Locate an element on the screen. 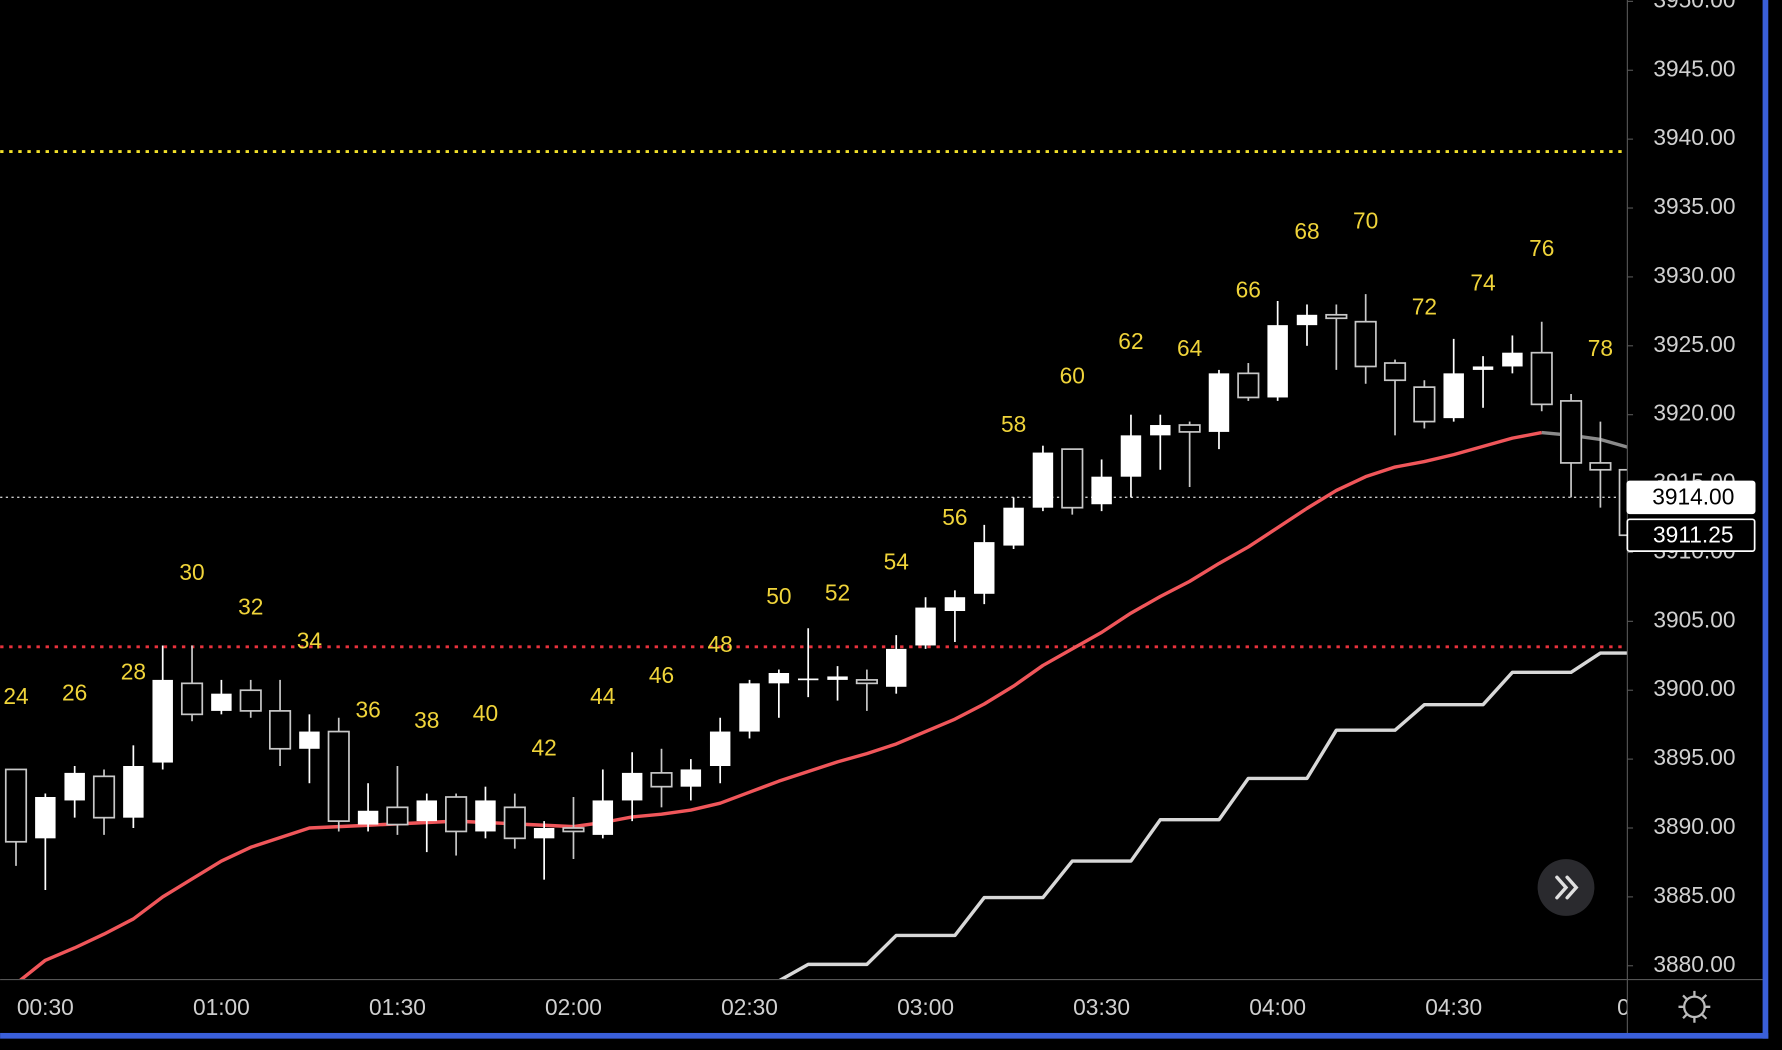 Image resolution: width=1782 pixels, height=1050 pixels. bar-number: 64 is located at coordinates (1189, 348).